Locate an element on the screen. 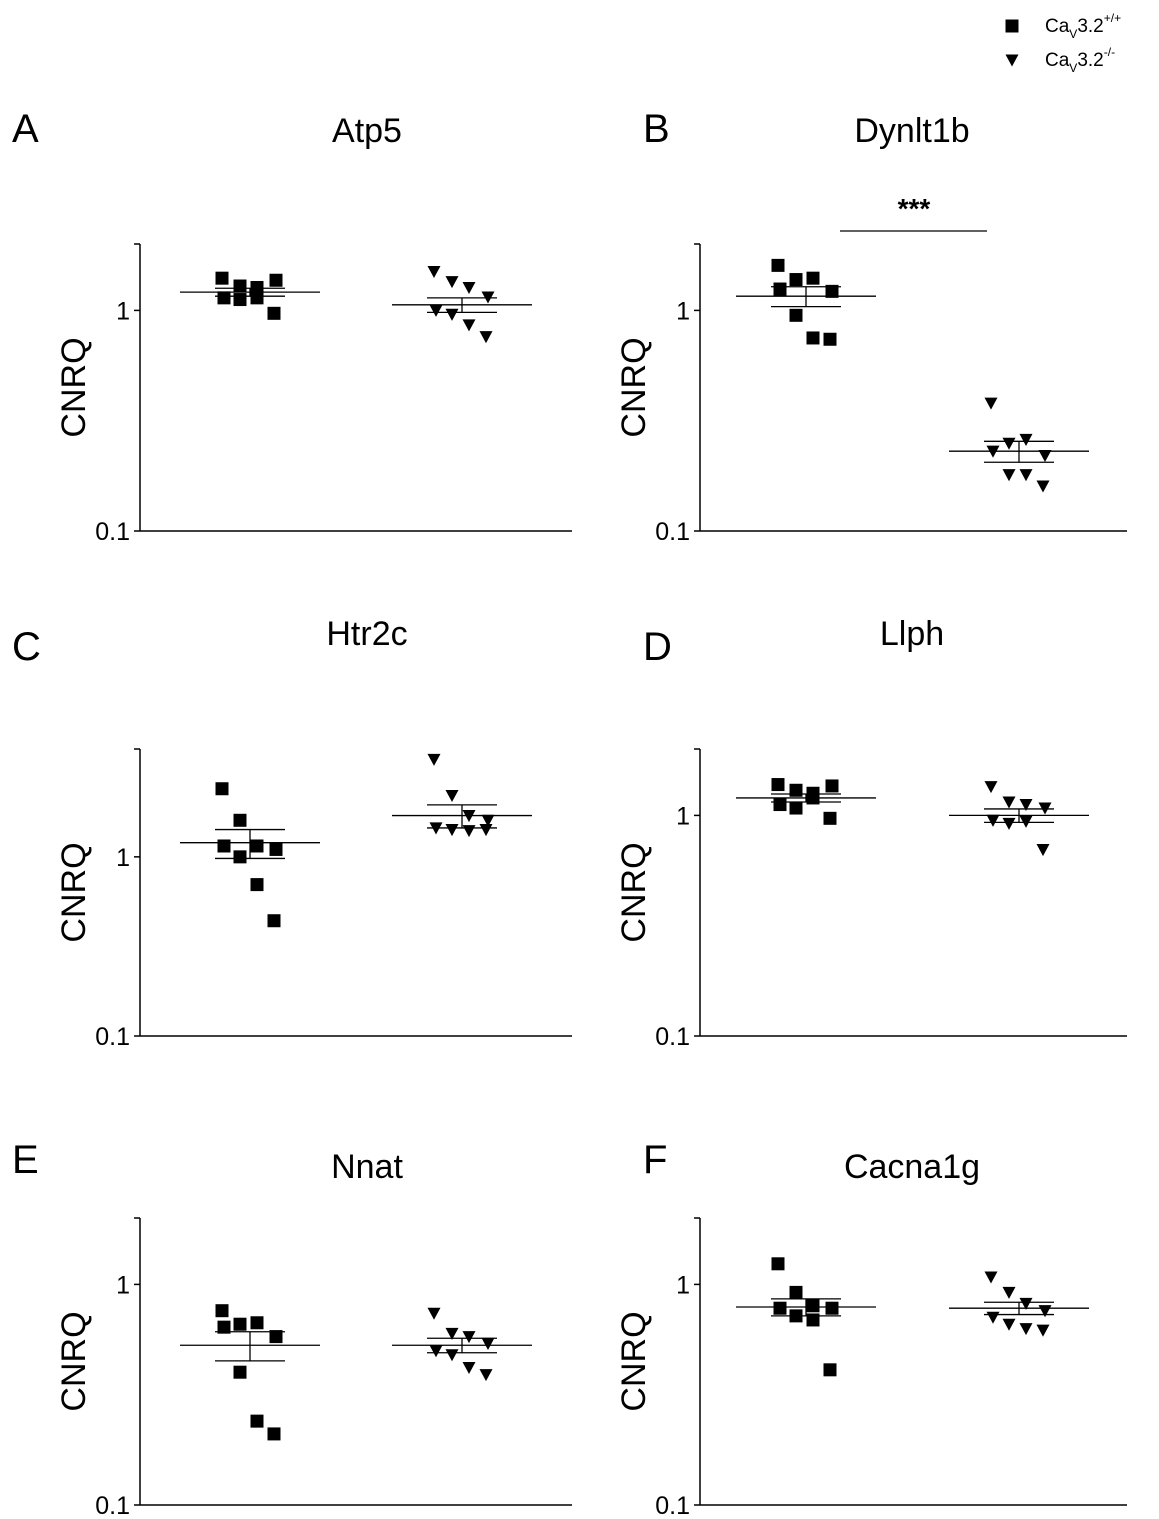 Image resolution: width=1159 pixels, height=1519 pixels. significance-label: *** is located at coordinates (914, 208).